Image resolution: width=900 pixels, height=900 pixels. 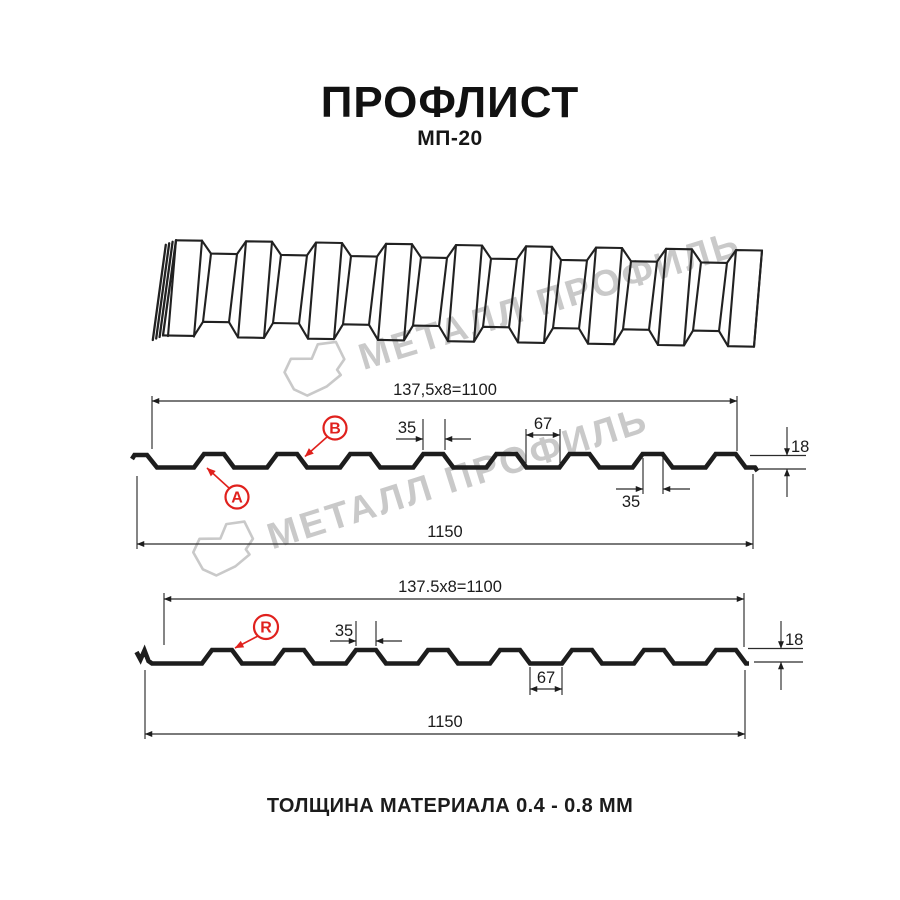 I want to click on callout-b-label: B, so click(x=335, y=429).